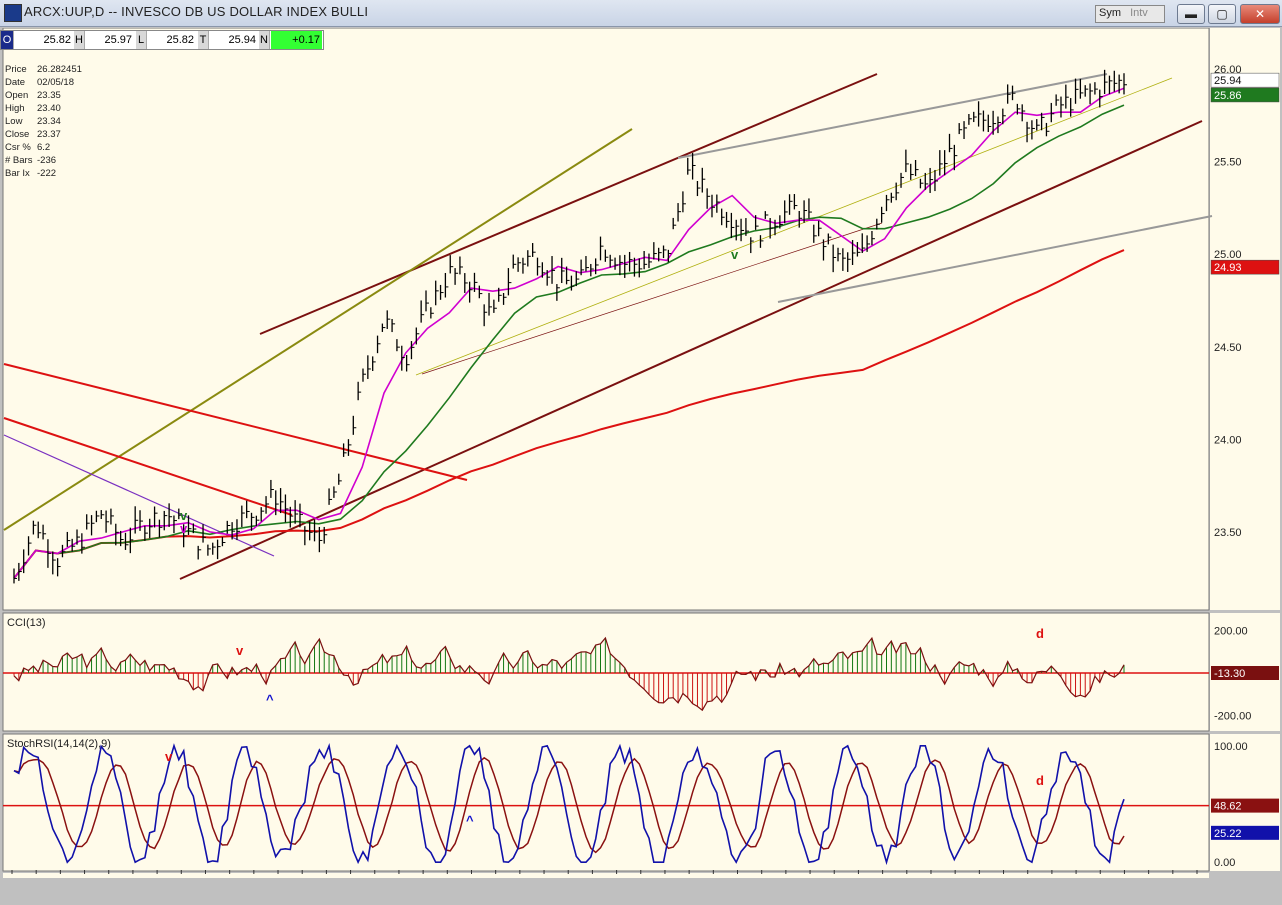 The image size is (1282, 905). What do you see at coordinates (33, 121) in the screenshot?
I see `data-row: Low 23.34` at bounding box center [33, 121].